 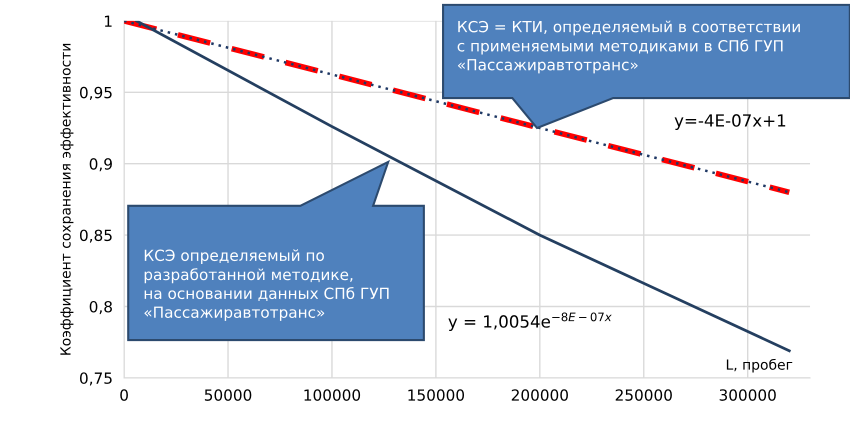 I want to click on x-tick-label: 300000, so click(x=748, y=395).